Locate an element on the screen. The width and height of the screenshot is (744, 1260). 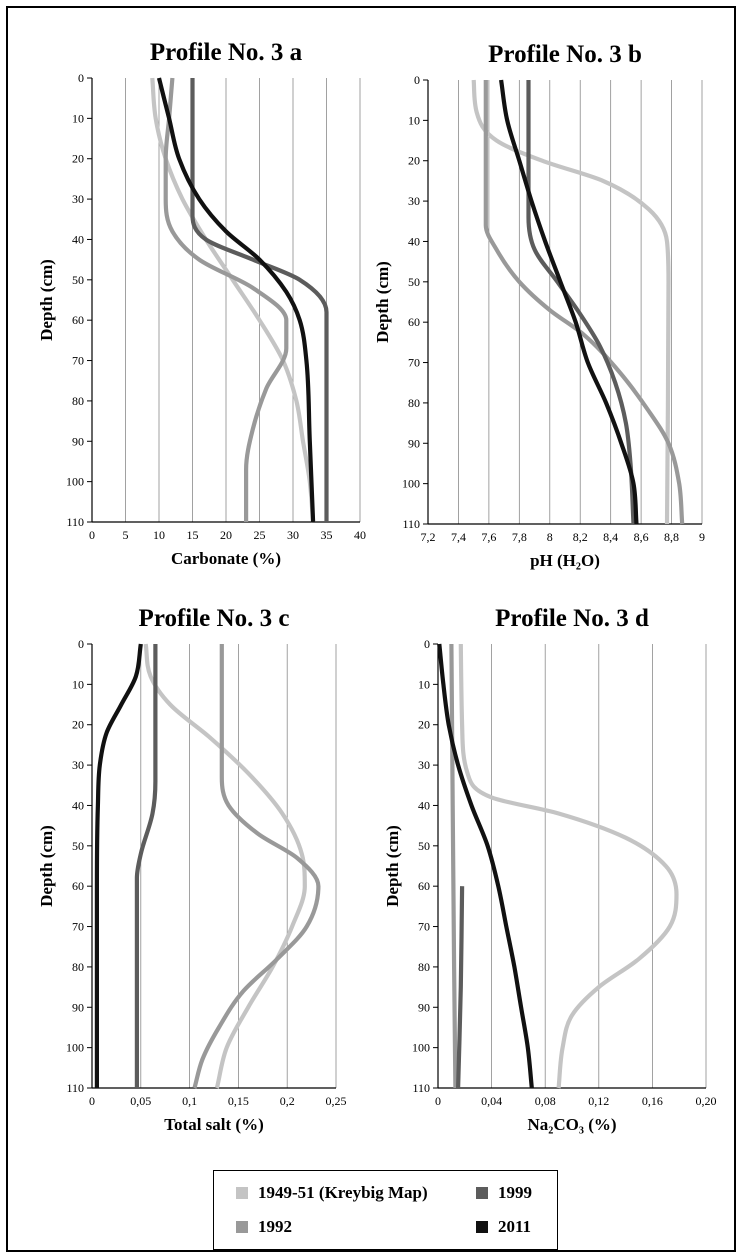
legend-item: 1949-51 (Kreybig Map) is located at coordinates (332, 1193).